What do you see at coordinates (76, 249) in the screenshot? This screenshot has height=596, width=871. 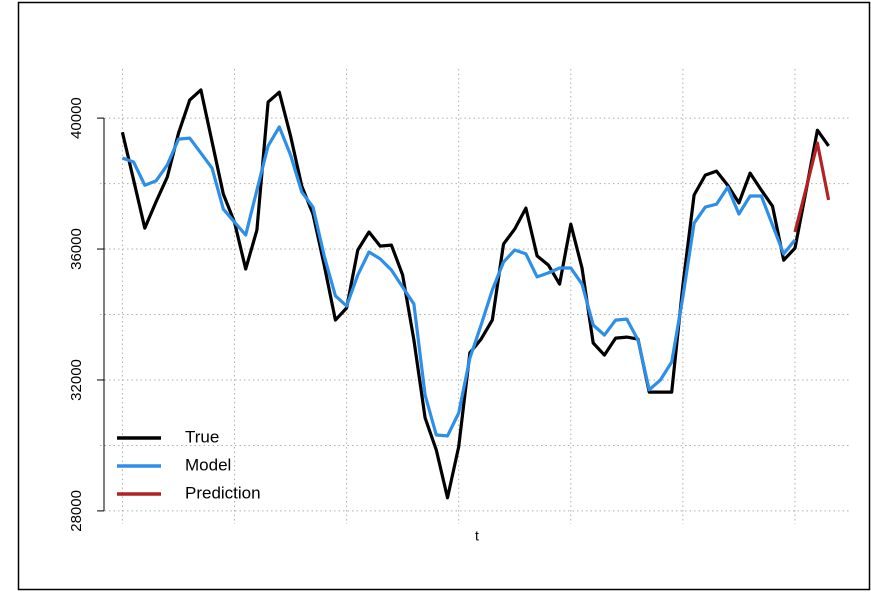 I see `y-tick-label: 36000` at bounding box center [76, 249].